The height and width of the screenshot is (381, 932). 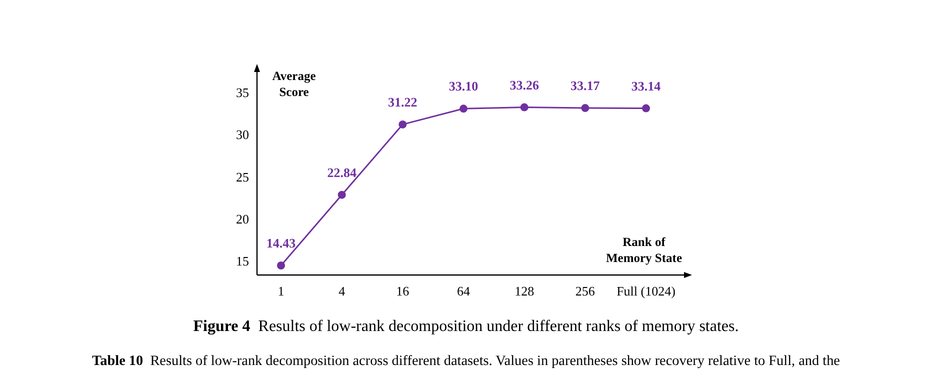 What do you see at coordinates (646, 291) in the screenshot?
I see `x-tick-label: Full (1024)` at bounding box center [646, 291].